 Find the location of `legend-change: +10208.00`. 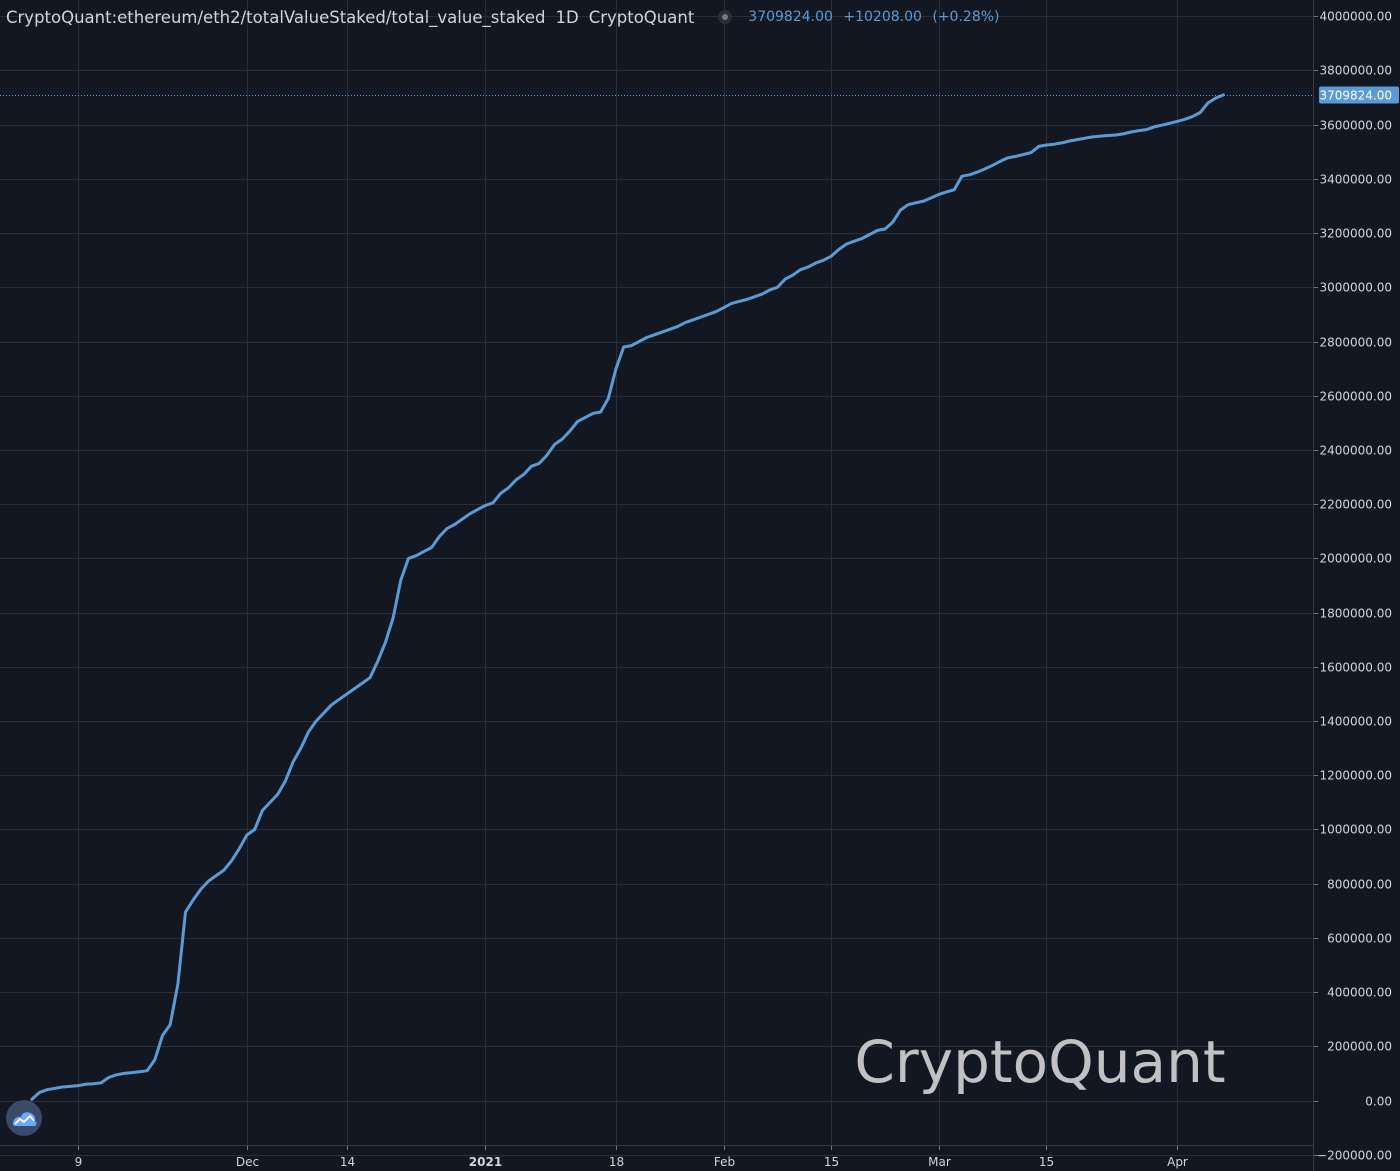

legend-change: +10208.00 is located at coordinates (882, 17).